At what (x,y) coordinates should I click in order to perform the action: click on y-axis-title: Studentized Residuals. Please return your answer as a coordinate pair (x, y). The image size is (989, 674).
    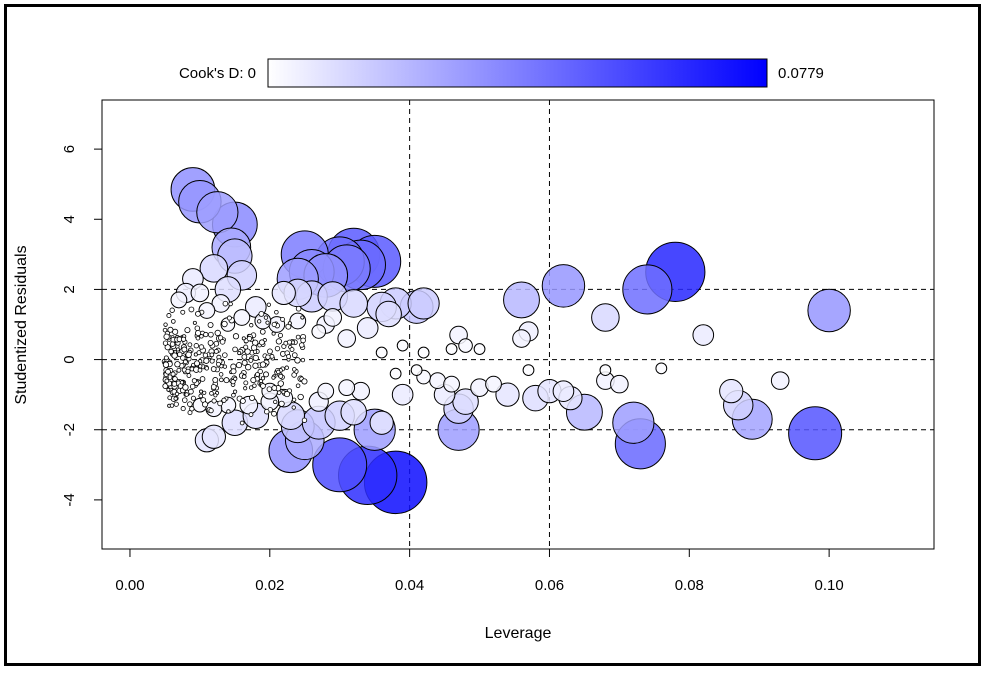
    Looking at the image, I should click on (21, 324).